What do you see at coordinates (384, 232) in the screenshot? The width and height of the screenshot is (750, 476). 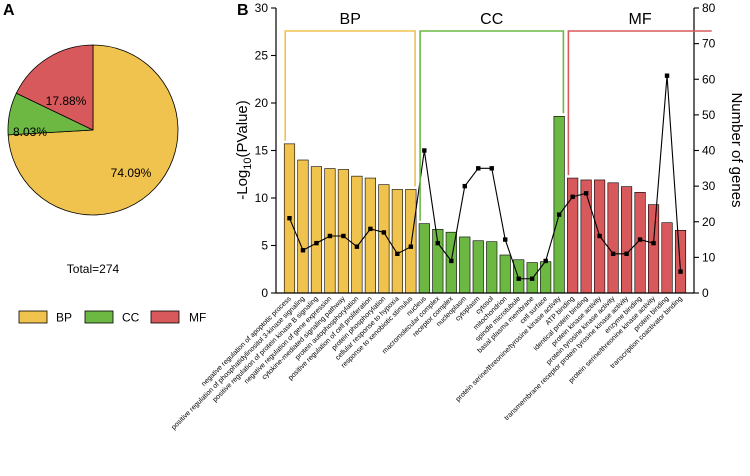 I see `gene-count-point-protein-phosphorylation` at bounding box center [384, 232].